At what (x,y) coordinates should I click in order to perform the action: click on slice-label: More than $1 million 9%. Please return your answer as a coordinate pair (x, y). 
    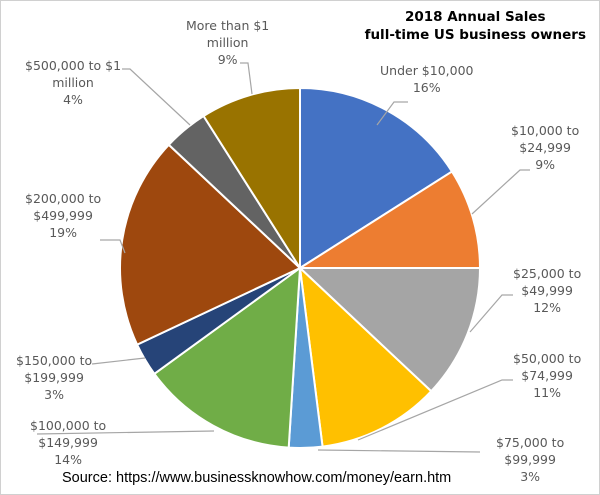
    Looking at the image, I should click on (228, 42).